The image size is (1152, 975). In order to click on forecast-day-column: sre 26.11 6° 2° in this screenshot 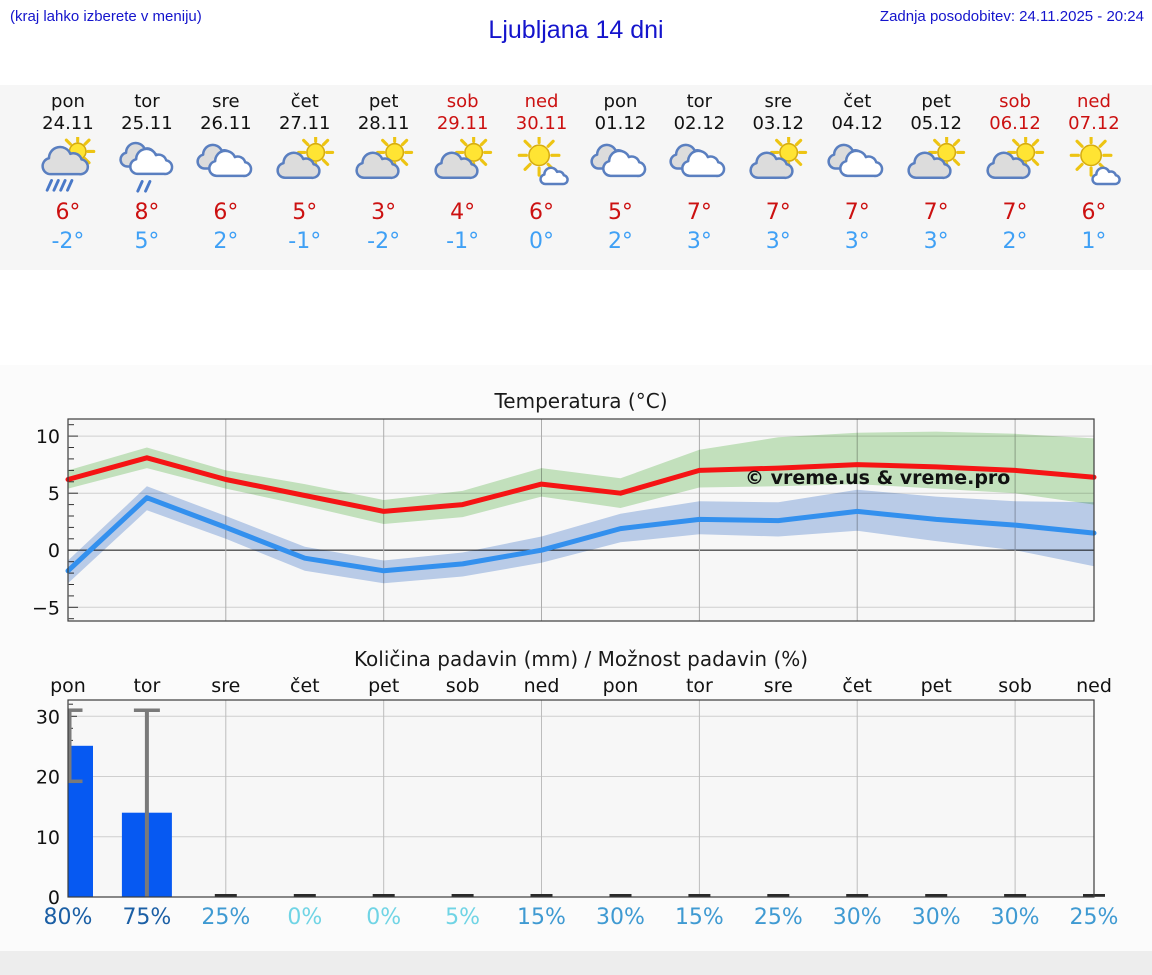, I will do `click(225, 177)`.